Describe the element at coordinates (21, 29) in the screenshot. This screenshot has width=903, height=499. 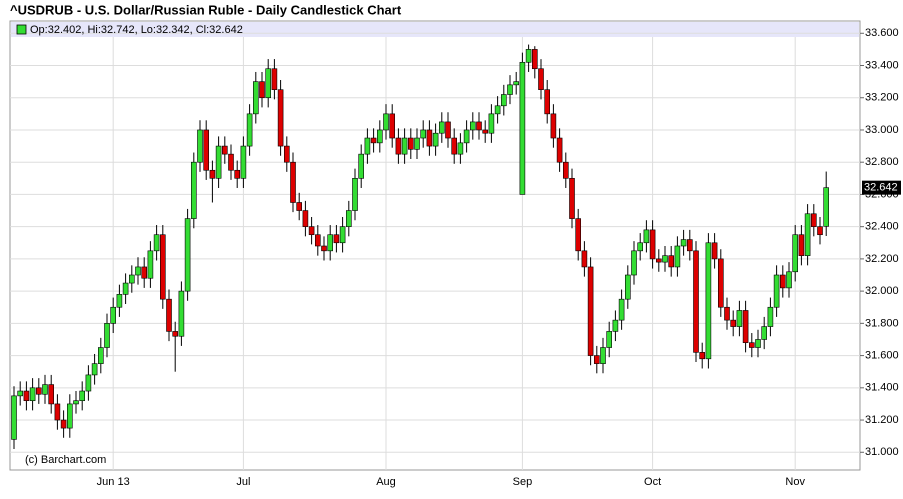
I see `legend-swatch` at that location.